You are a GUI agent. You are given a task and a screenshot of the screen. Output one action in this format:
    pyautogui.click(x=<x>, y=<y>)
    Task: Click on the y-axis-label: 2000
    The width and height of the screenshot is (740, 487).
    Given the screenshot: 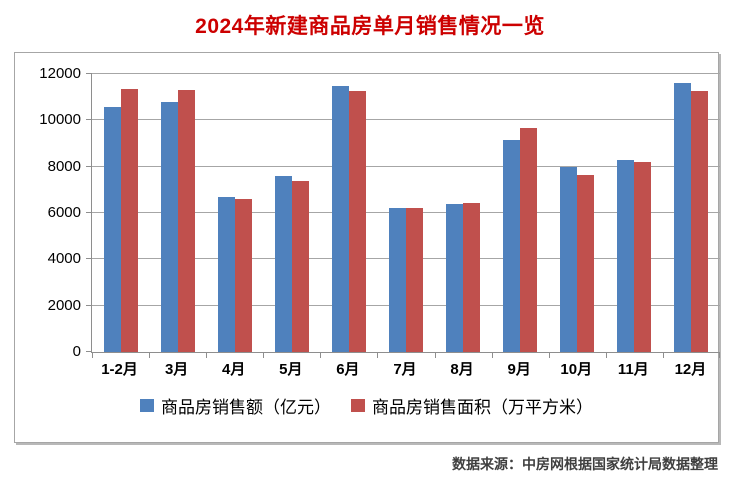 What is the action you would take?
    pyautogui.click(x=64, y=305)
    